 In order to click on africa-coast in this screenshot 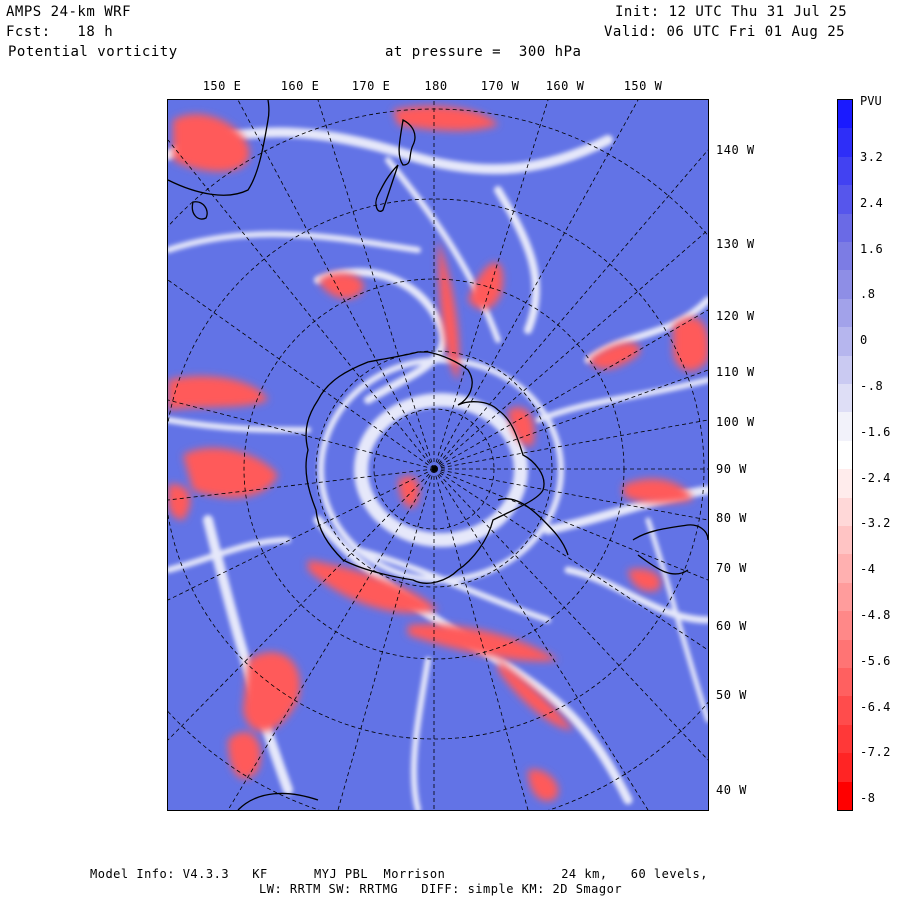, I will do `click(278, 801)`.